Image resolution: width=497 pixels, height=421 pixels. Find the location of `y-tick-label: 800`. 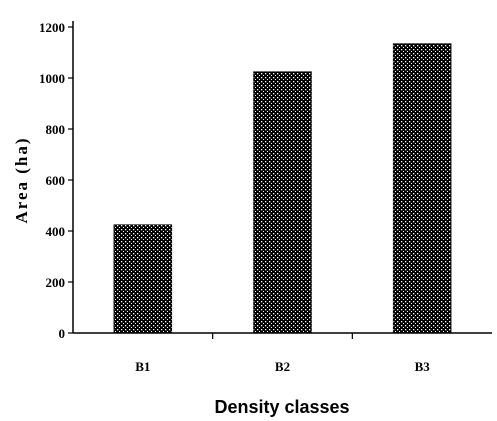

y-tick-label: 800 is located at coordinates (56, 129).